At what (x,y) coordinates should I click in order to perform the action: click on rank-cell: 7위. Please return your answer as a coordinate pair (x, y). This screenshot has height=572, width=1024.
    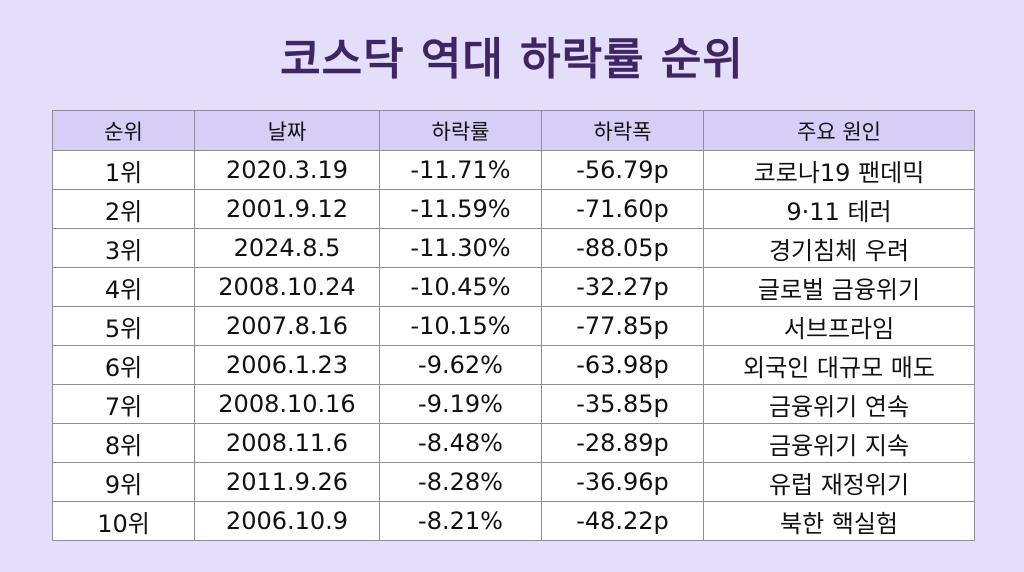
    Looking at the image, I should click on (123, 404).